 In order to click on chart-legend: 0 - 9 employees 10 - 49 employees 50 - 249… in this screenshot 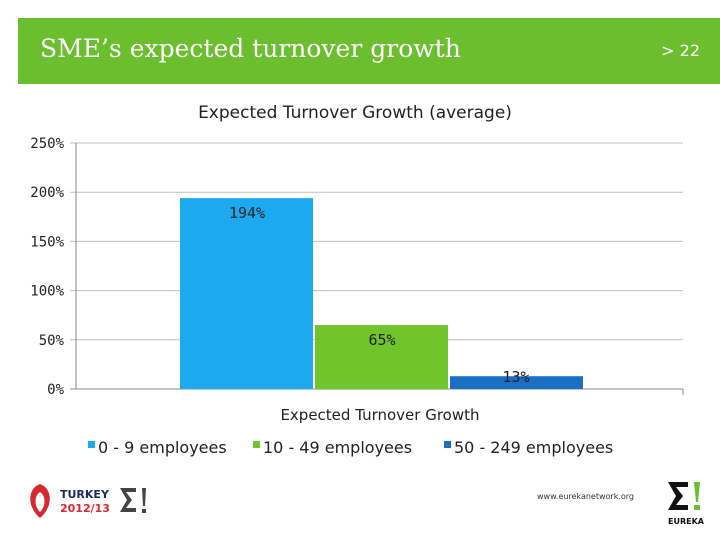, I will do `click(350, 447)`.